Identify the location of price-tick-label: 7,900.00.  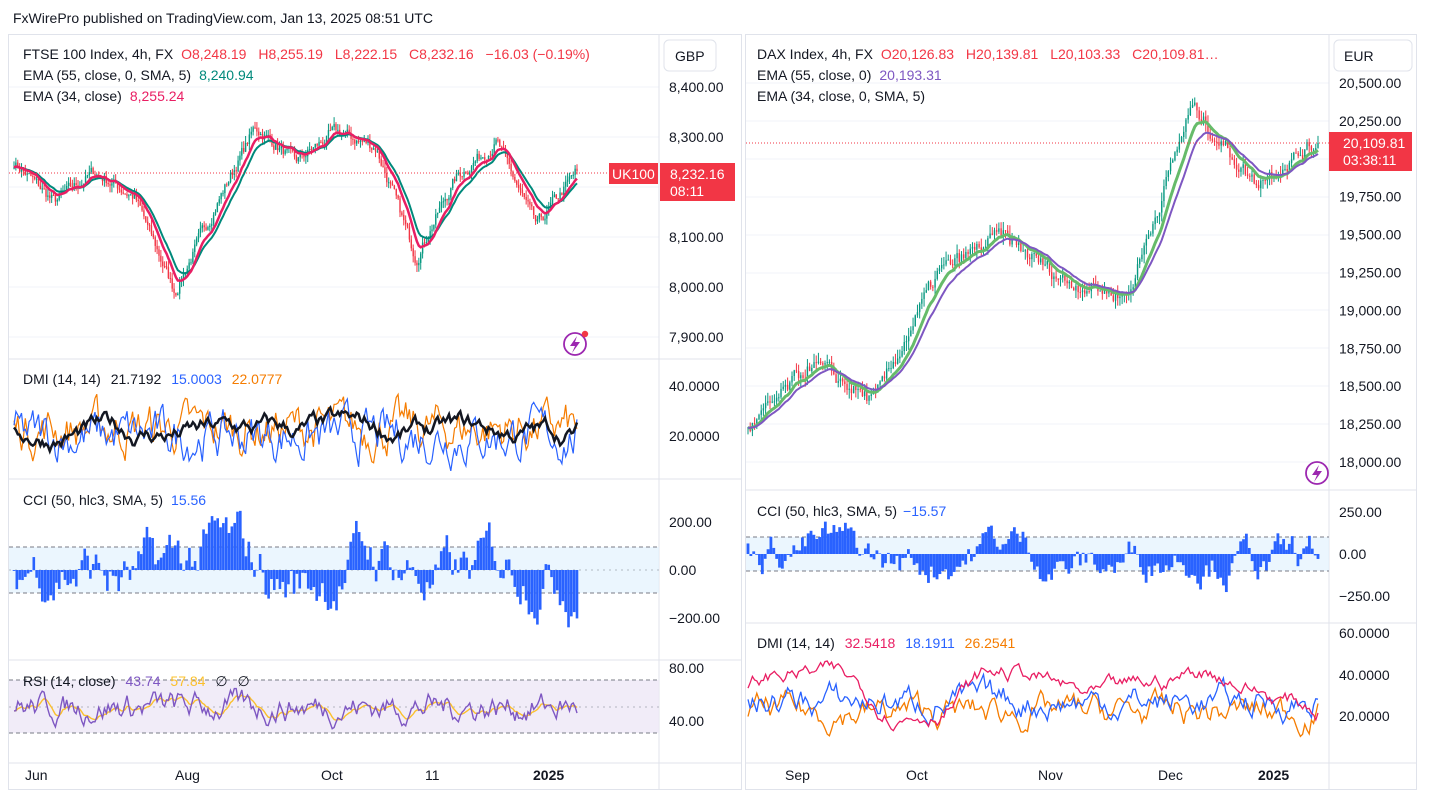
(696, 337).